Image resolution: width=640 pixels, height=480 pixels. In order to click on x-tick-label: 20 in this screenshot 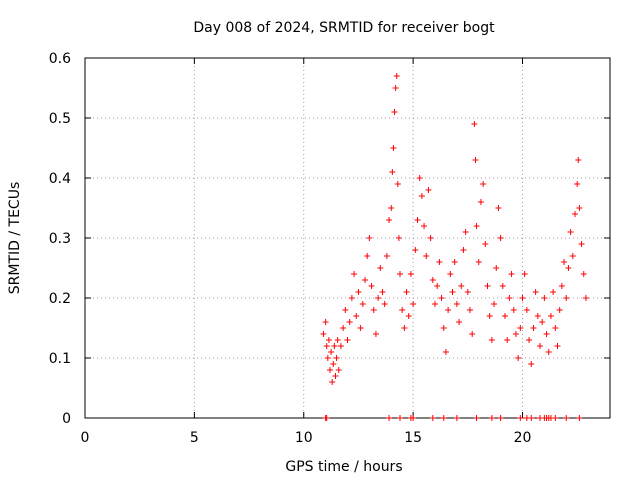, I will do `click(523, 438)`.